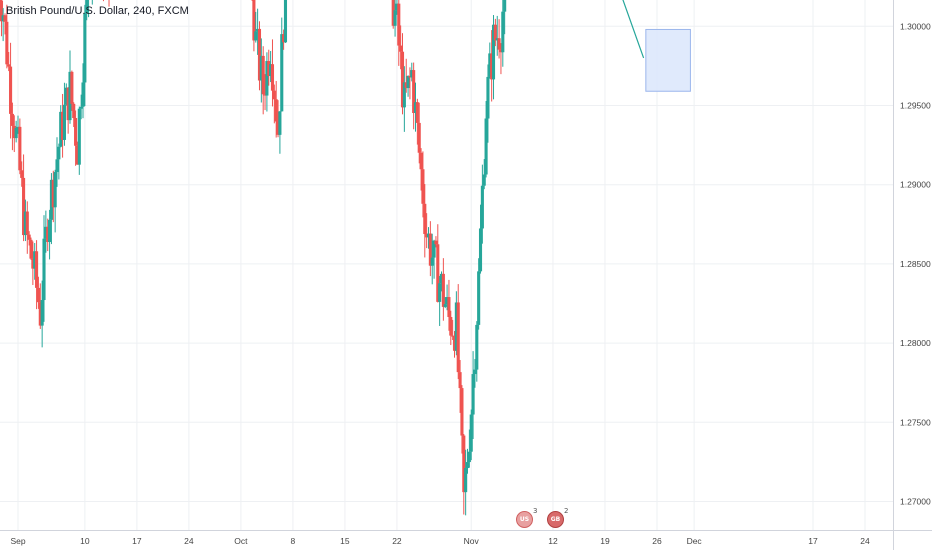 The width and height of the screenshot is (932, 550). Describe the element at coordinates (542, 517) in the screenshot. I see `economic-events: US 3 GB 2` at that location.